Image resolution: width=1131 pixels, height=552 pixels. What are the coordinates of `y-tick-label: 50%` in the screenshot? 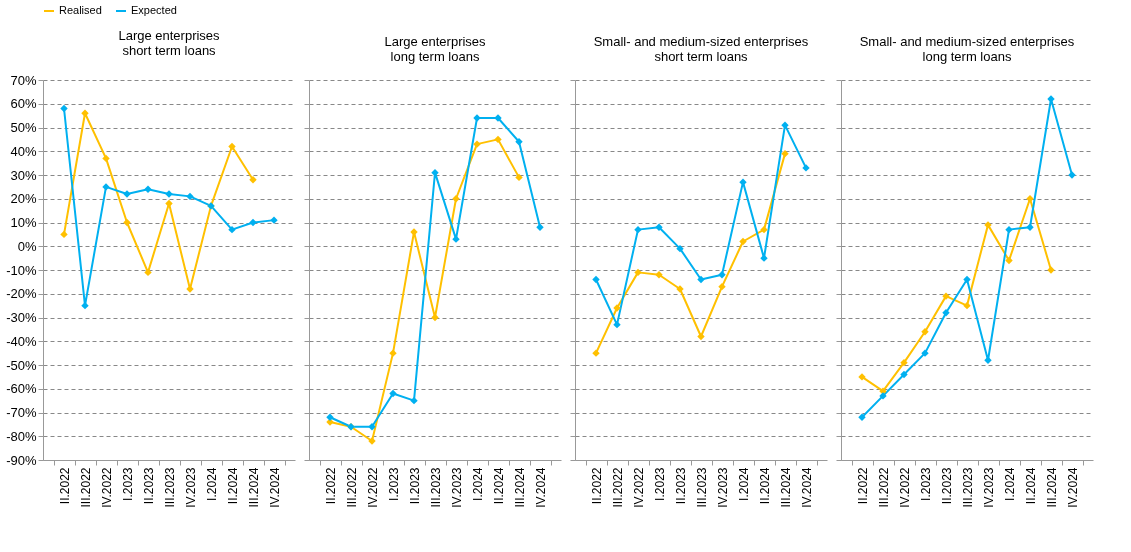 It's located at (23, 127).